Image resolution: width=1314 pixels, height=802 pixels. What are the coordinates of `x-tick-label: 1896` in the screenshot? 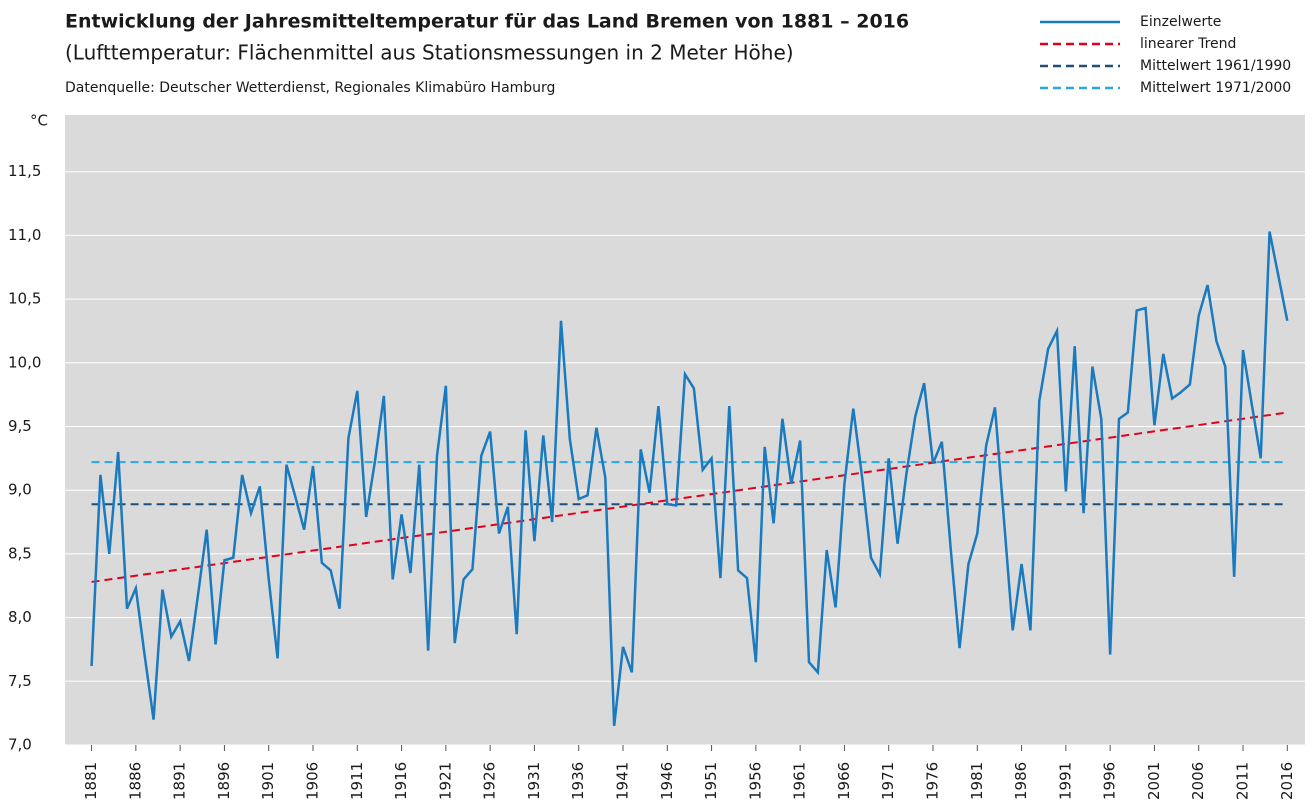 It's located at (224, 781).